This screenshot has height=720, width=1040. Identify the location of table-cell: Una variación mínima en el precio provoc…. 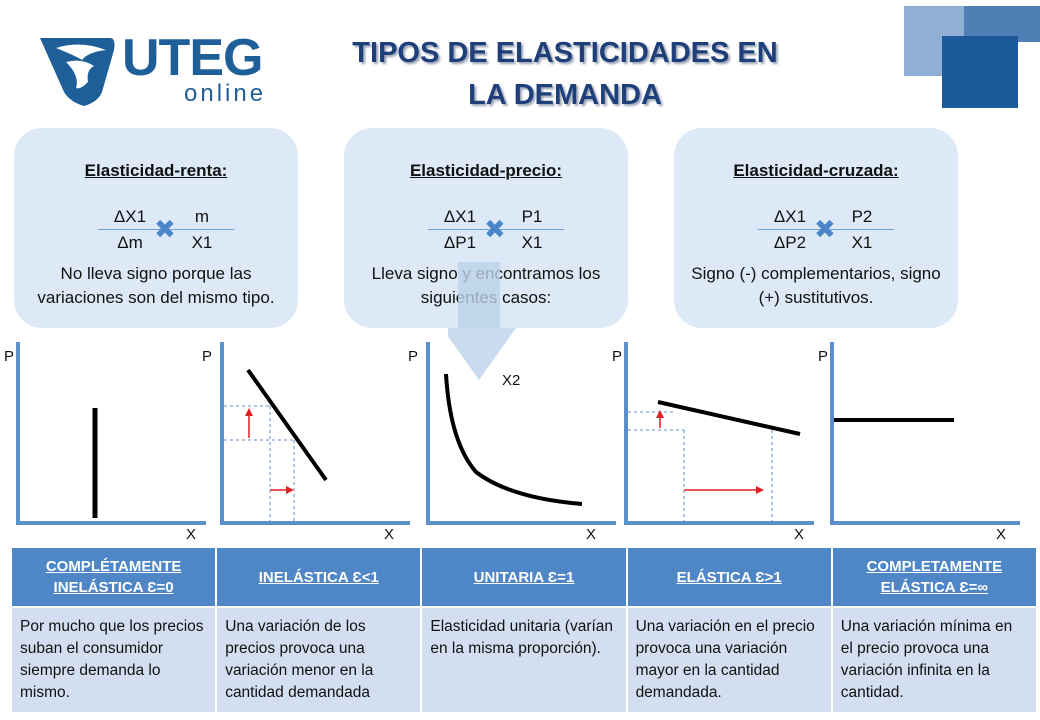
(934, 660).